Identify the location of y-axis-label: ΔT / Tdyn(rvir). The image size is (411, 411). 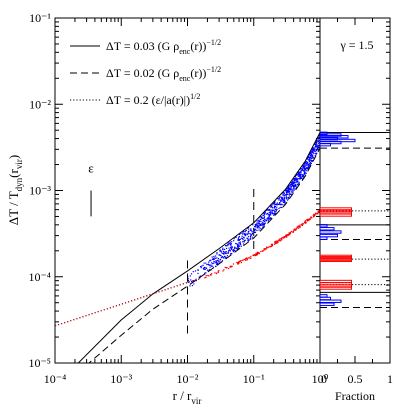
(15, 190).